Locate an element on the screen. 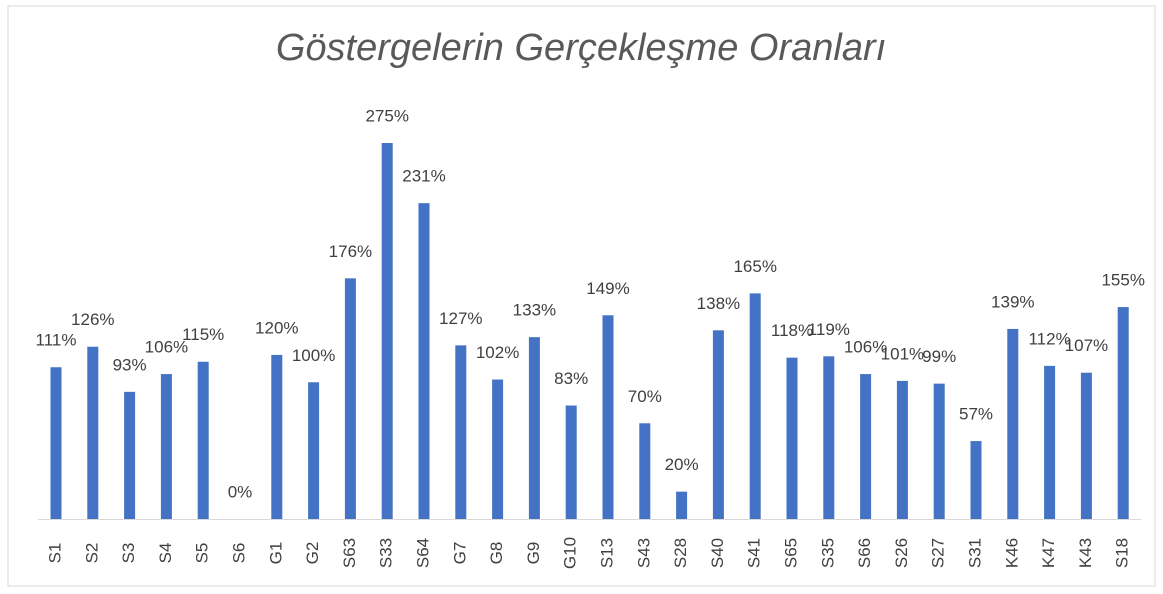 This screenshot has width=1163, height=594. data-label: 120% is located at coordinates (276, 327).